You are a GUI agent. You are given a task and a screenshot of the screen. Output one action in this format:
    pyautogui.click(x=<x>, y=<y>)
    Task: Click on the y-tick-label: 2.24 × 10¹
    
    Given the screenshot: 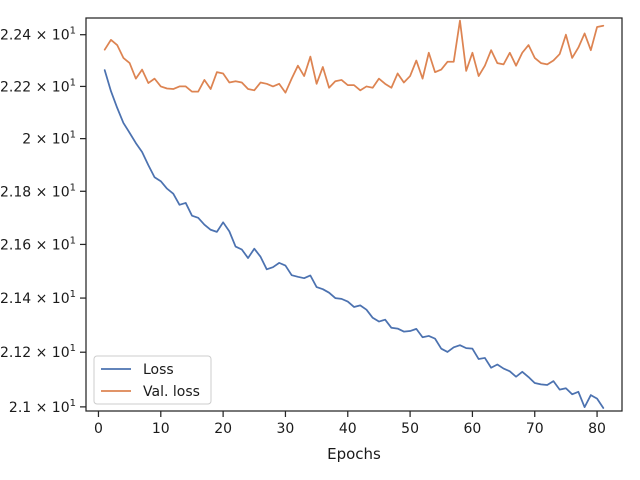 What is the action you would take?
    pyautogui.click(x=38, y=35)
    